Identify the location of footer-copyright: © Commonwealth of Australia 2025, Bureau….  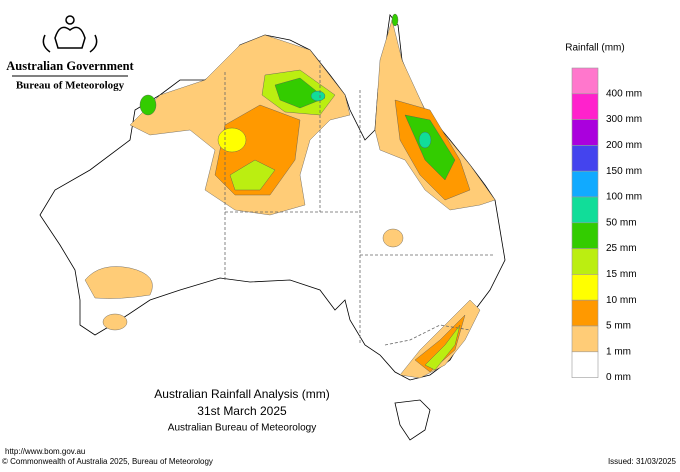
(107, 461).